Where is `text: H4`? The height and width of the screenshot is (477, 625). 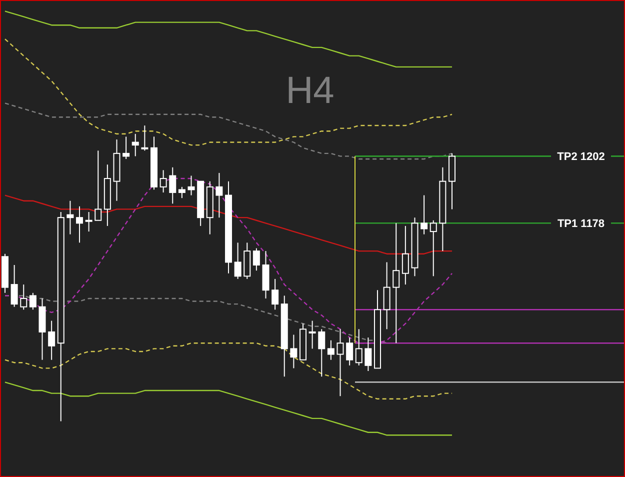 text: H4 is located at coordinates (310, 91).